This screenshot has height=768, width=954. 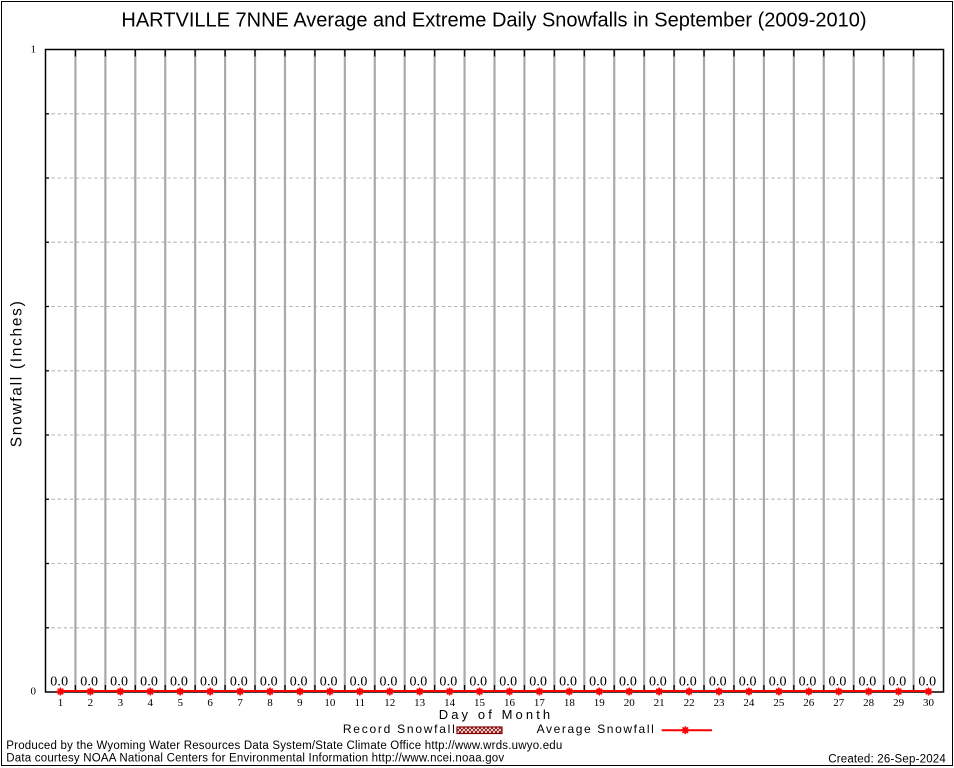 I want to click on svg-text: 23, so click(x=720, y=703).